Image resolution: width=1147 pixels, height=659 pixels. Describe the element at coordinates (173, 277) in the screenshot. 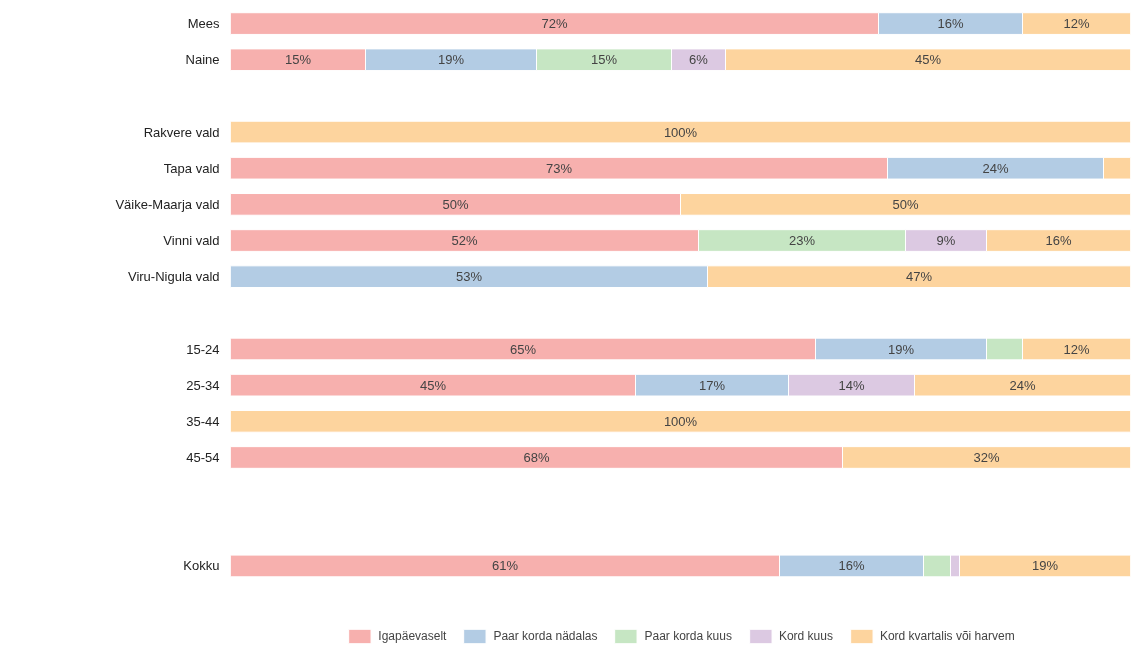

I see `y-tick-label: Viru-Nigula vald` at that location.